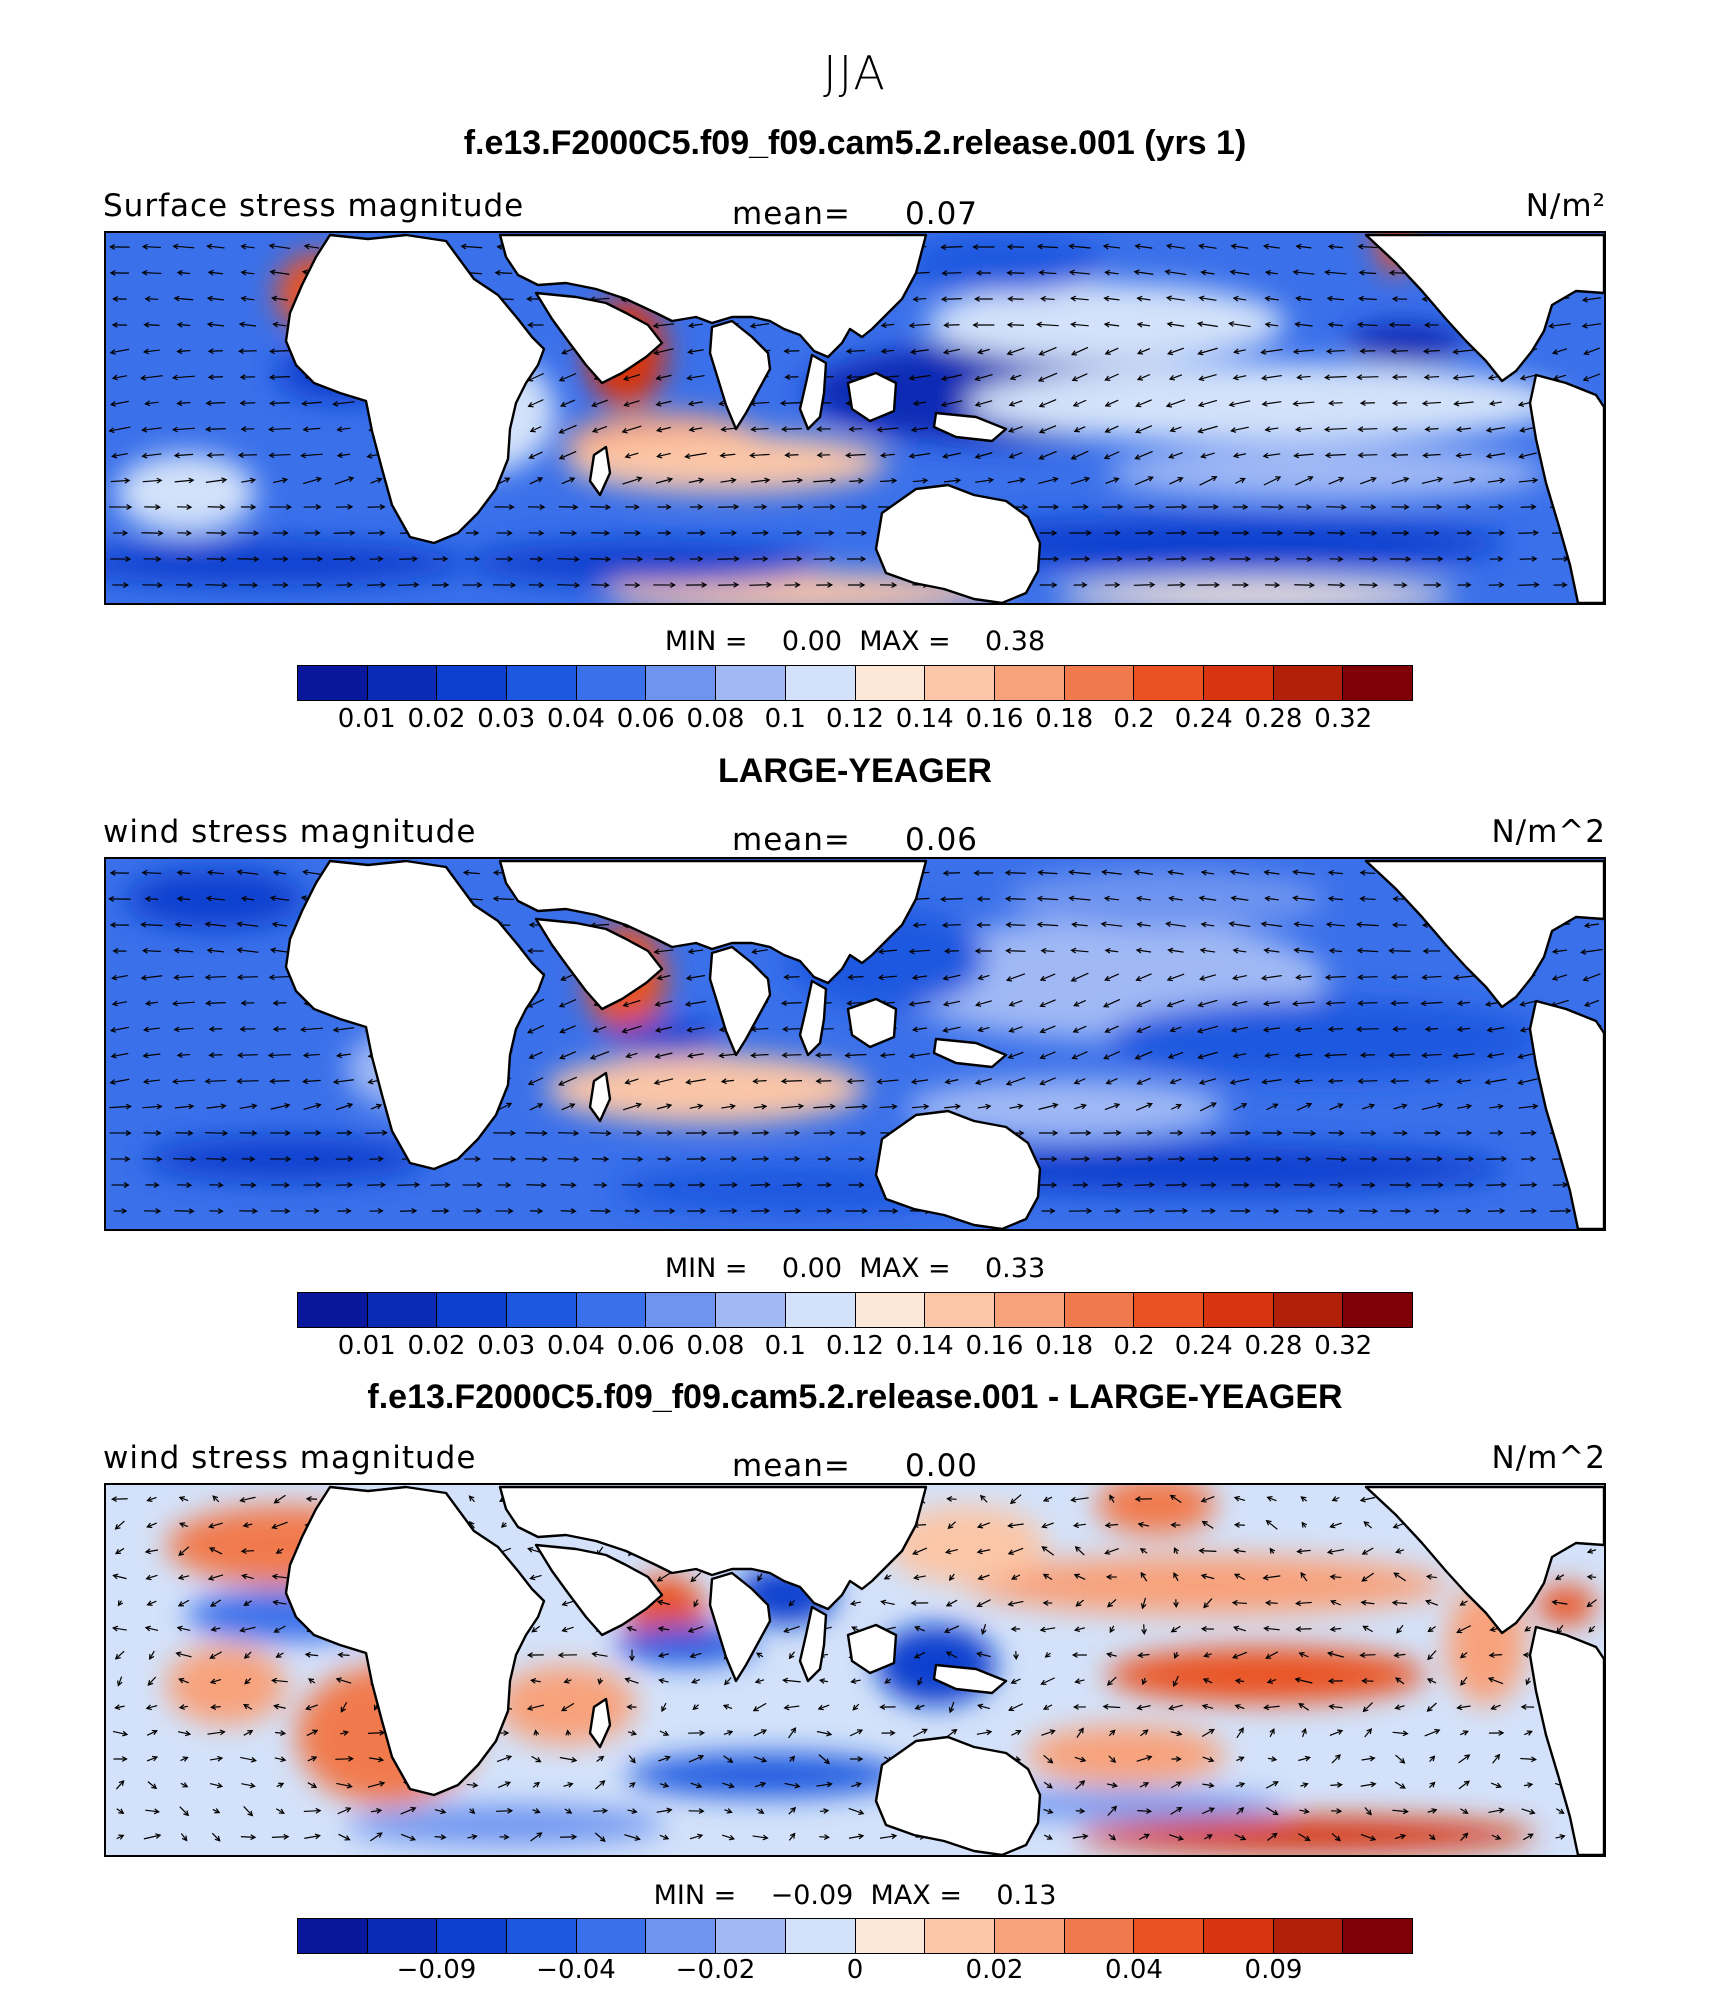 Image resolution: width=1710 pixels, height=1989 pixels. What do you see at coordinates (855, 683) in the screenshot?
I see `panel1-colorbar` at bounding box center [855, 683].